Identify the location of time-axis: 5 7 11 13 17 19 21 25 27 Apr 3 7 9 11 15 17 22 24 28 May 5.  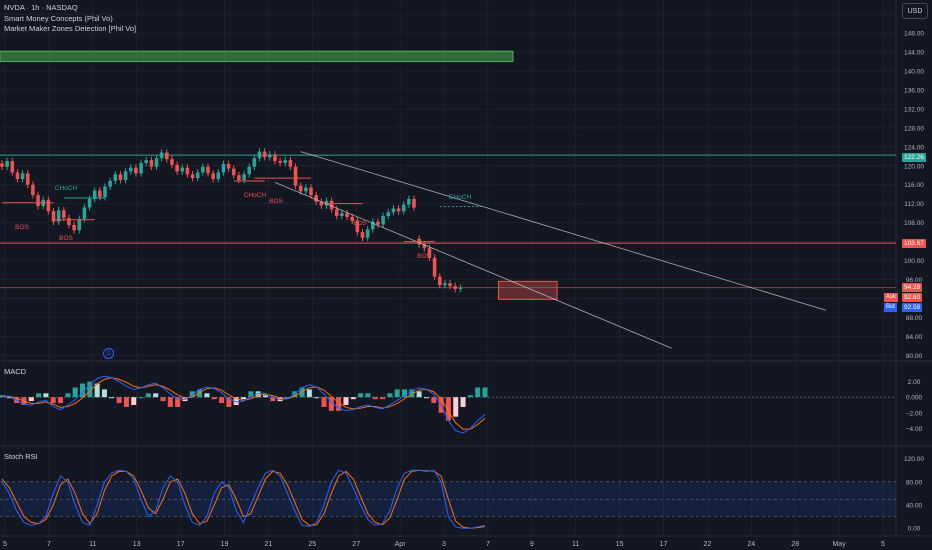
(444, 544).